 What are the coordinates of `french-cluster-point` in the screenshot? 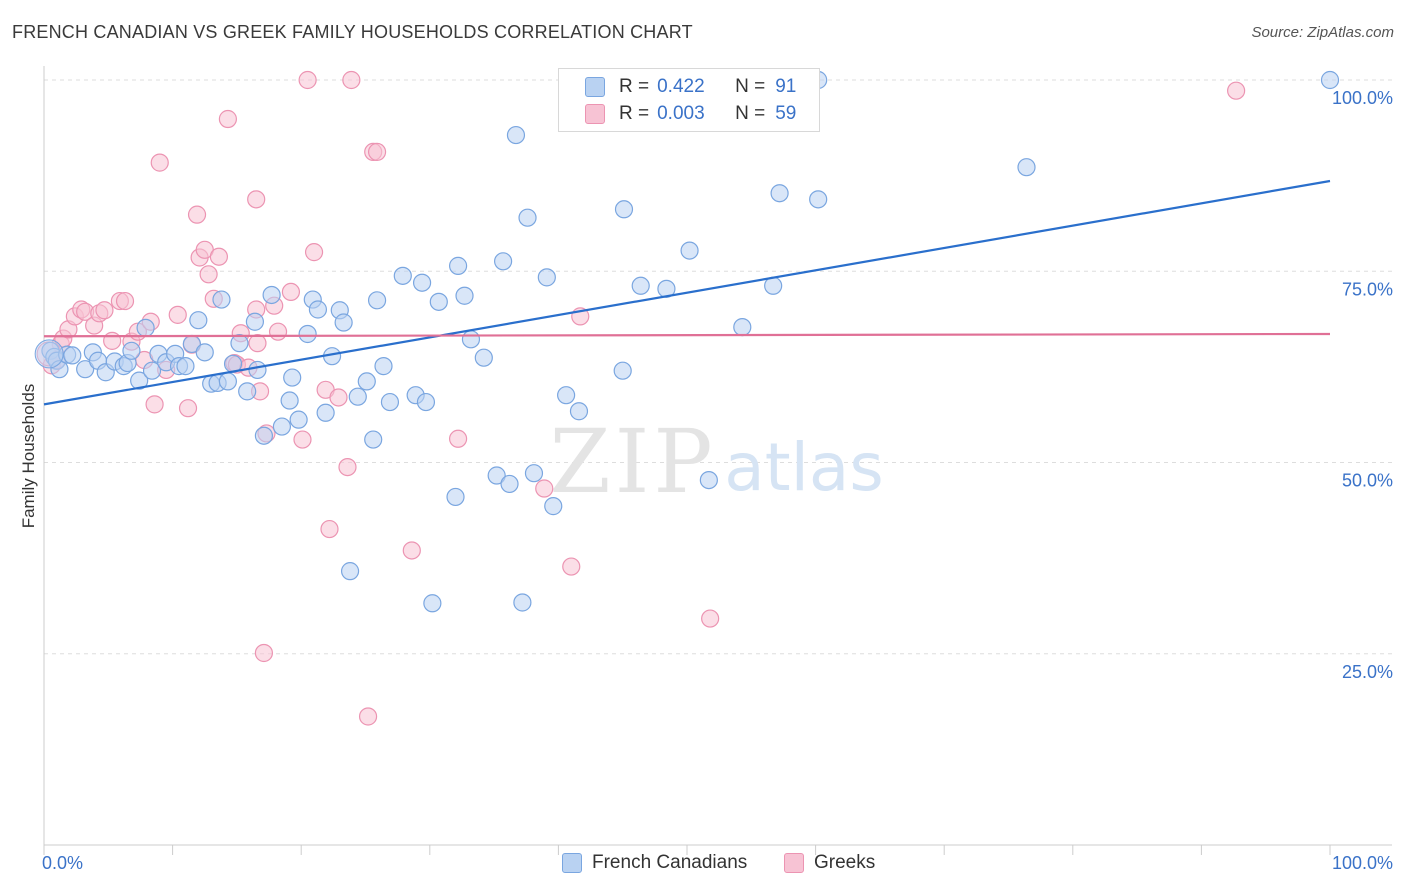 It's located at (49, 354).